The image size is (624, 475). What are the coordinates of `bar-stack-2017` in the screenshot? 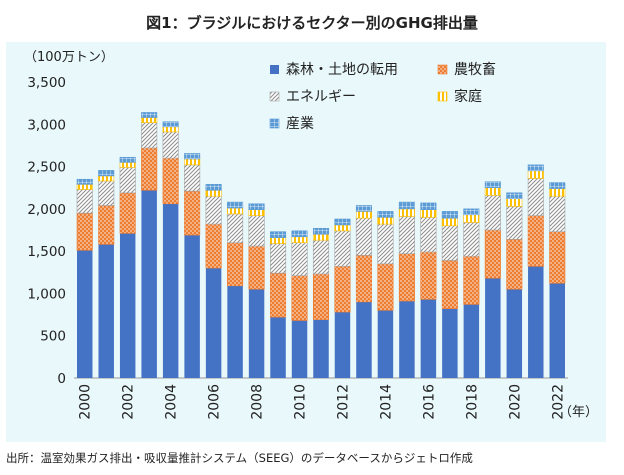 It's located at (449, 294).